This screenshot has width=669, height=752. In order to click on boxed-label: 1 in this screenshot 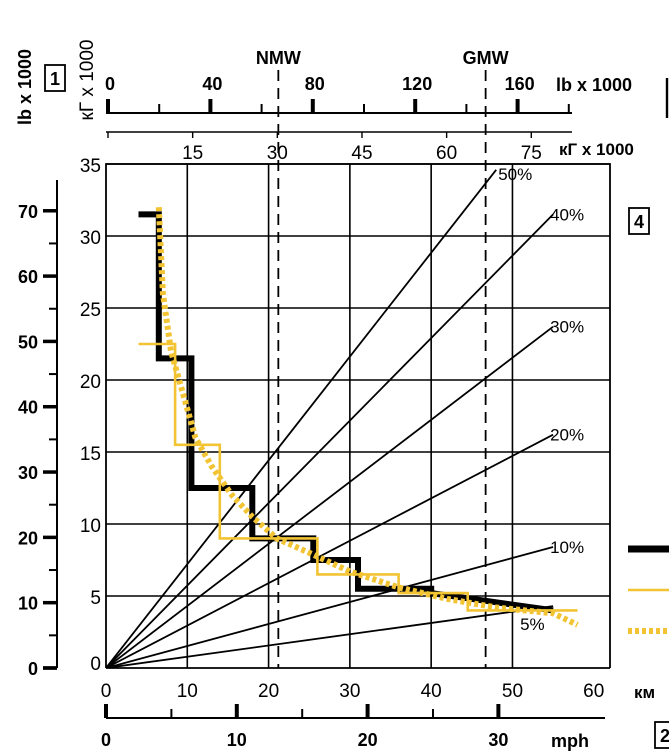, I will do `click(55, 79)`.